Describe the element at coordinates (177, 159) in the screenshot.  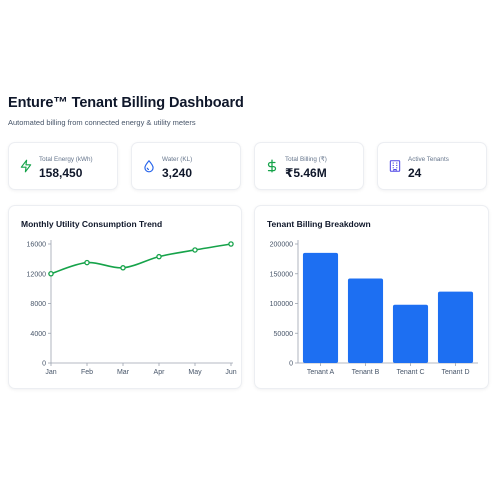
I see `stat-label: Water (KL)` at that location.